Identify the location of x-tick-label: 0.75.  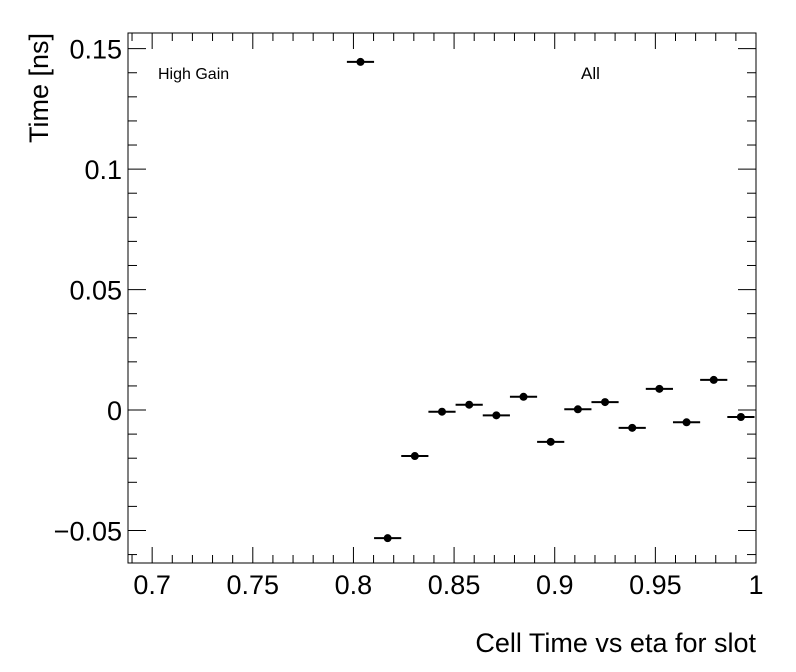
(253, 585).